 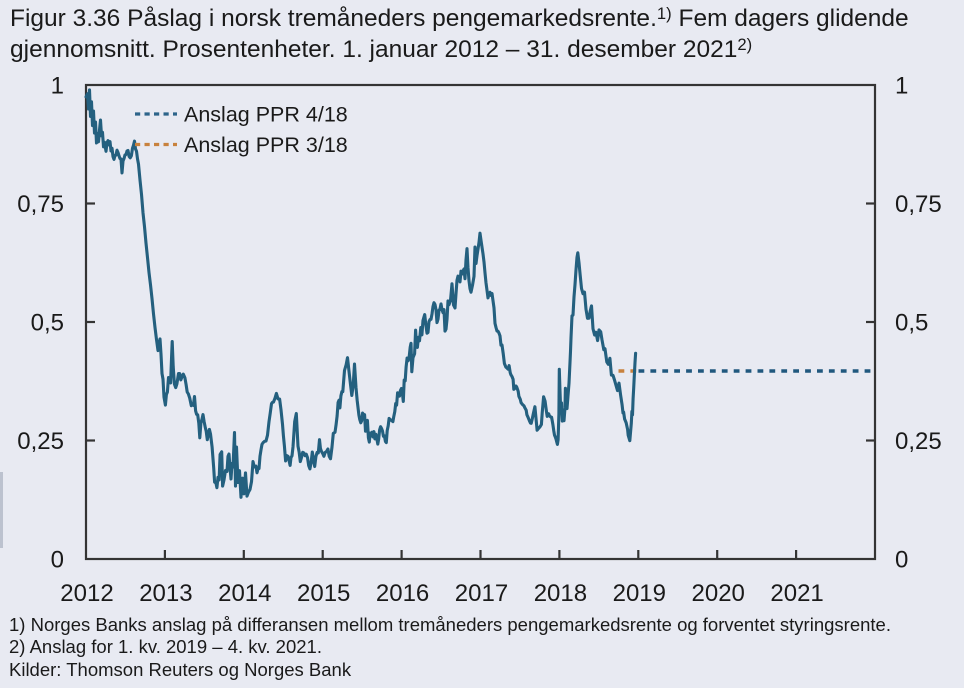 What do you see at coordinates (718, 593) in the screenshot?
I see `svg-text: 2020` at bounding box center [718, 593].